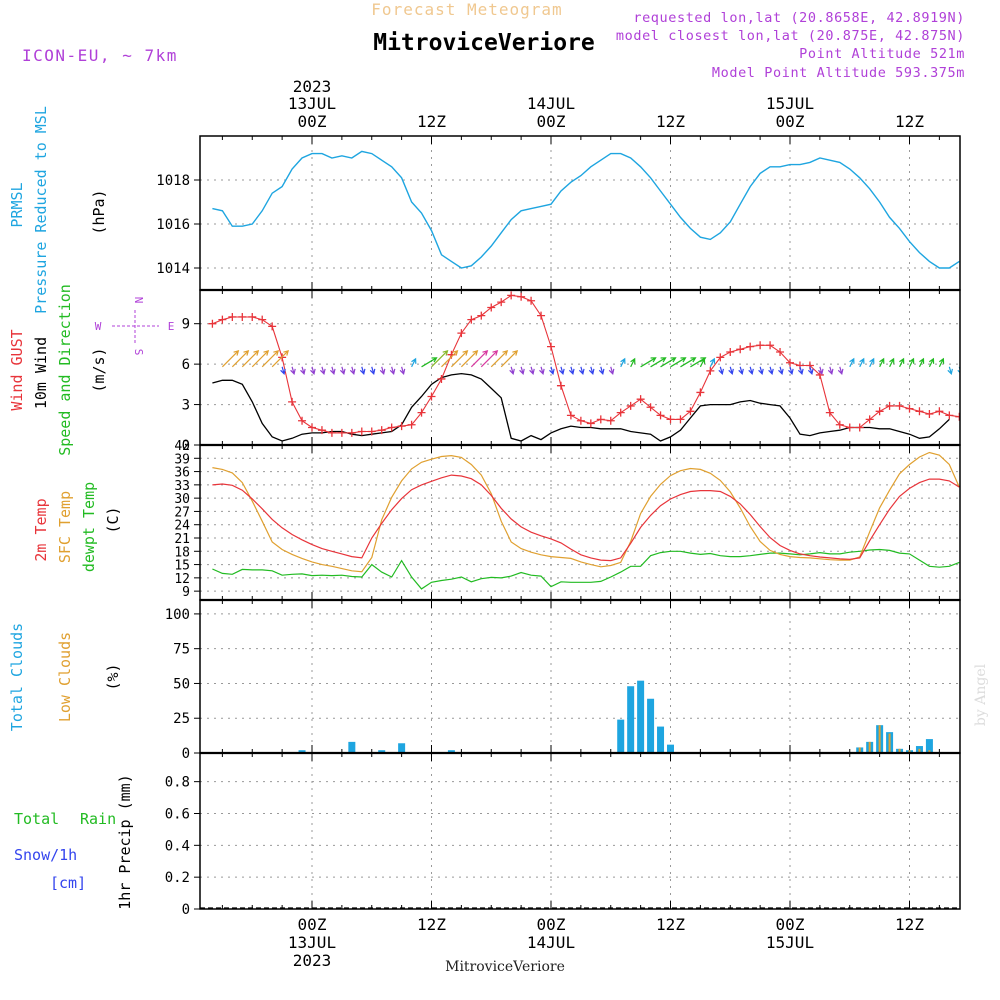 The width and height of the screenshot is (1000, 1000). Describe the element at coordinates (182, 566) in the screenshot. I see `y-tick-label: 15` at that location.